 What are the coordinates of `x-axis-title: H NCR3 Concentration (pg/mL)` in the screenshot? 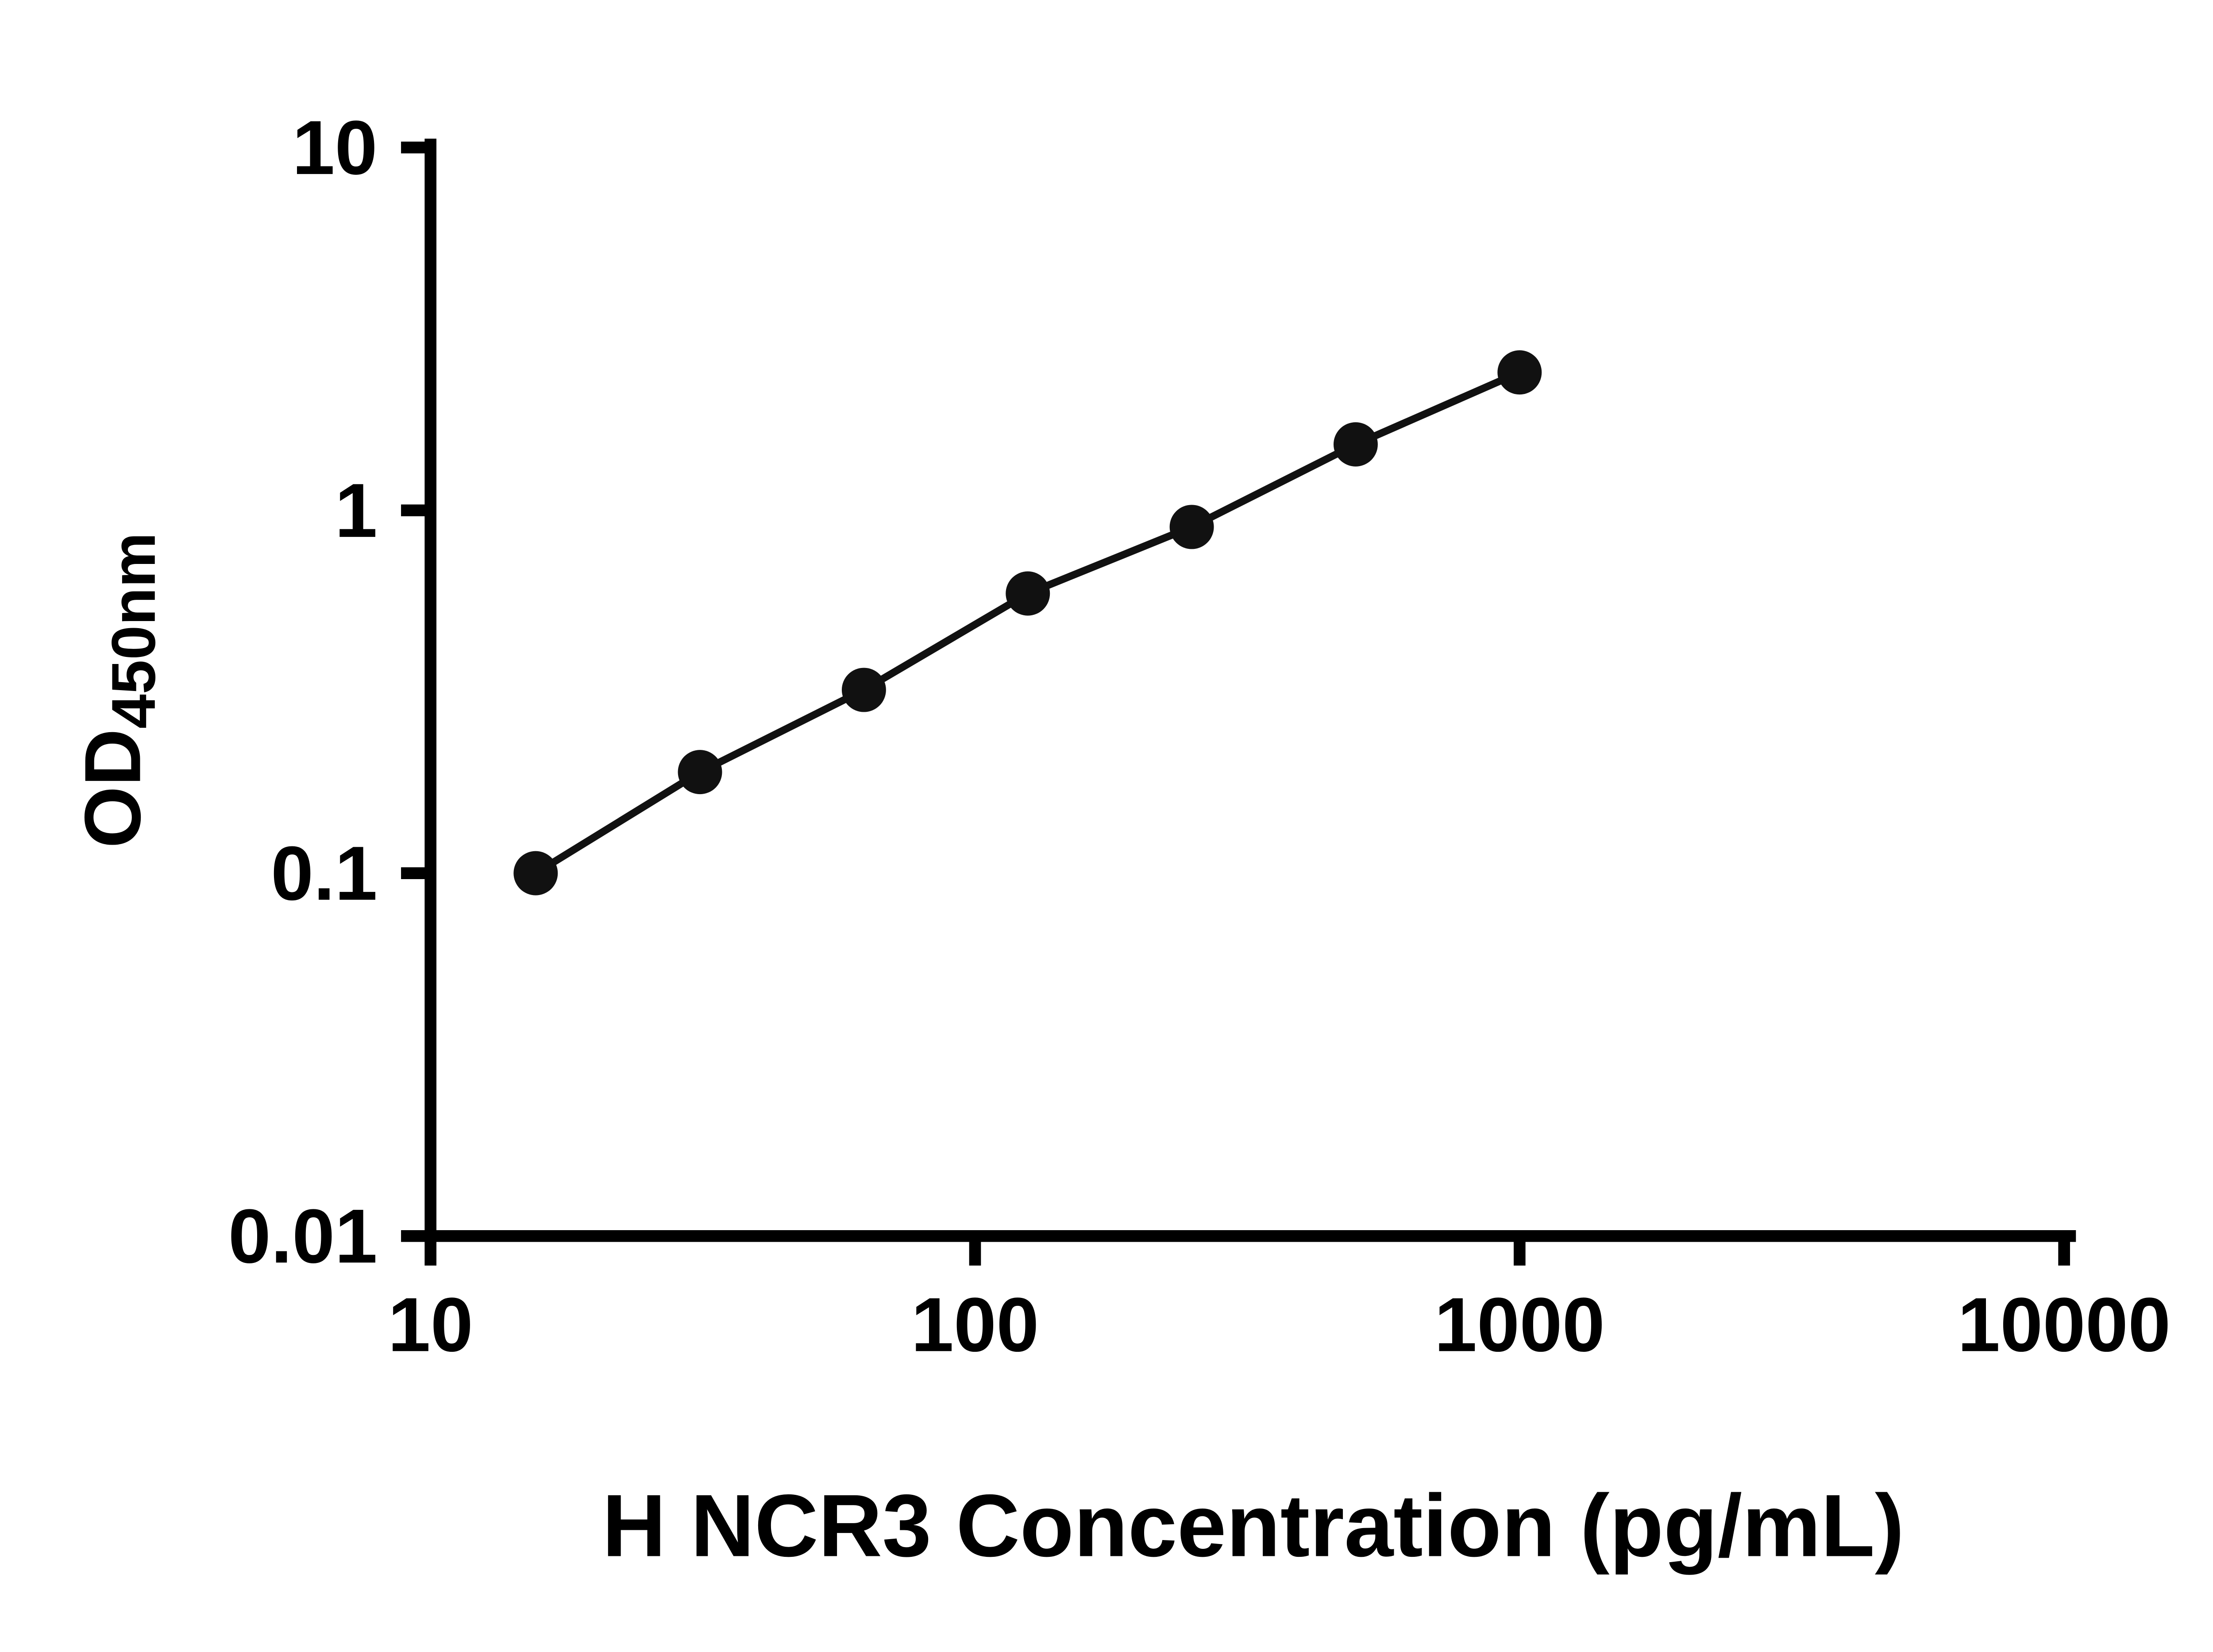 It's located at (1253, 1525).